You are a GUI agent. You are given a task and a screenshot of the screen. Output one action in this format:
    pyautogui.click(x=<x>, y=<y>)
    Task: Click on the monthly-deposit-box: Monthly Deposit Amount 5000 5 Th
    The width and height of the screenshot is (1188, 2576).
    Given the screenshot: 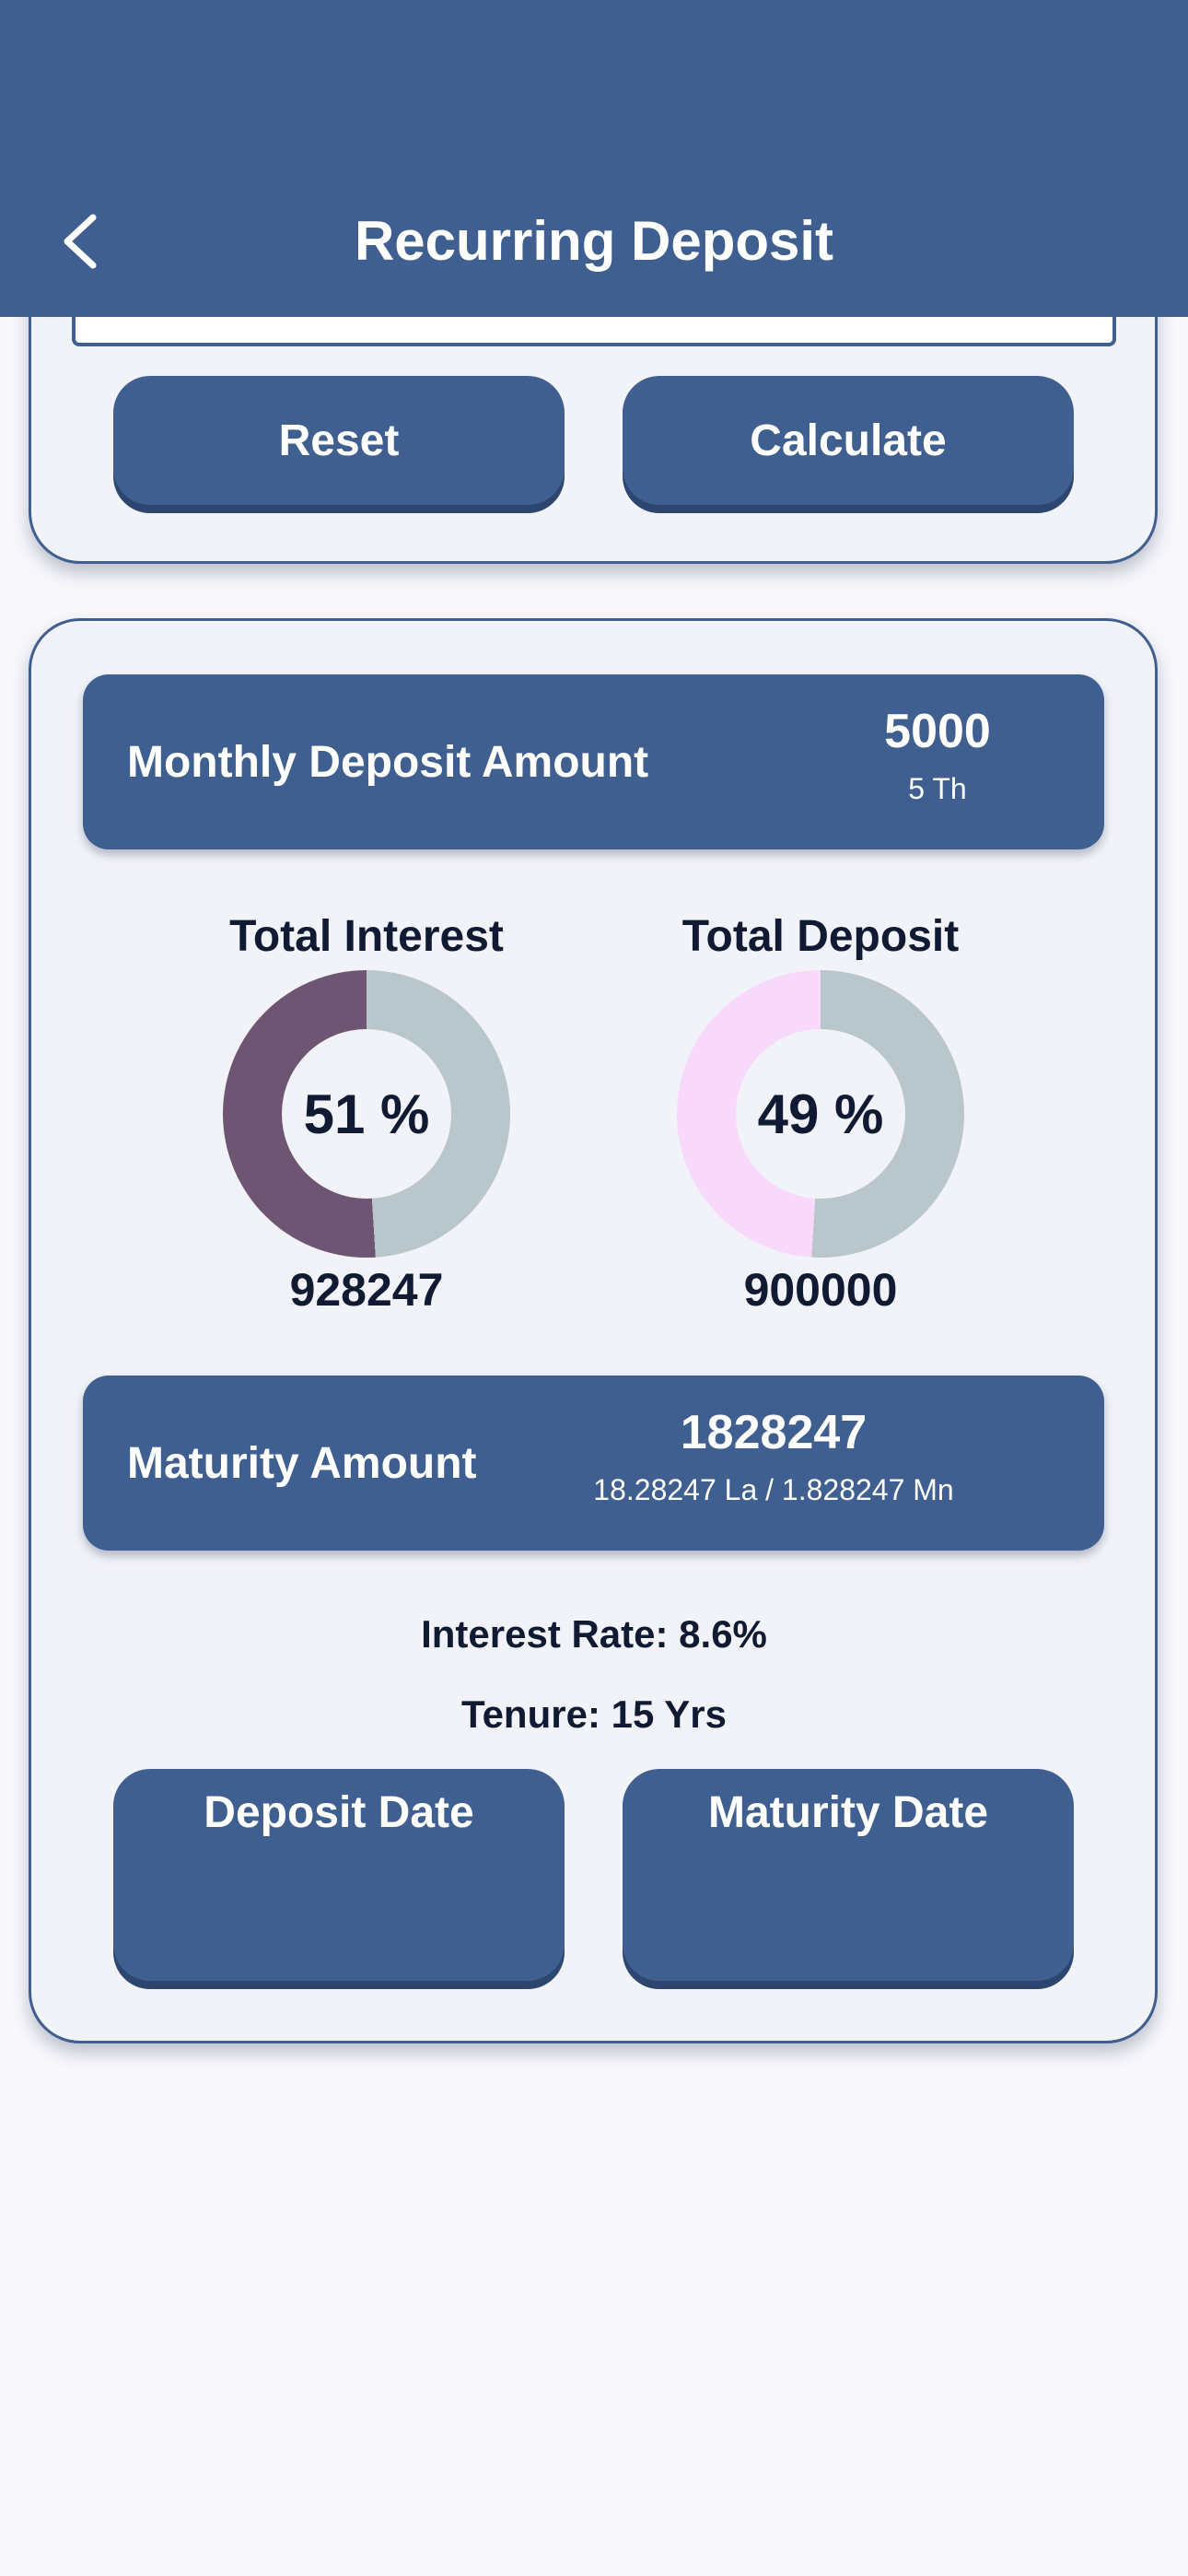 What is the action you would take?
    pyautogui.click(x=593, y=761)
    